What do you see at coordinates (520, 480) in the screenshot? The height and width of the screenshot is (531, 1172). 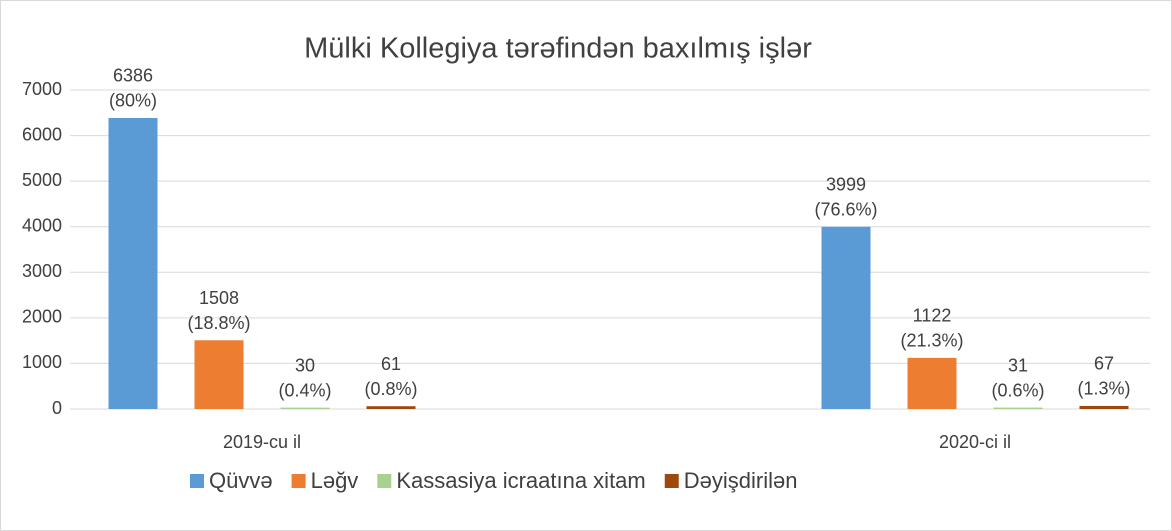 I see `legend-label: Kassasiya icraatına xitam` at bounding box center [520, 480].